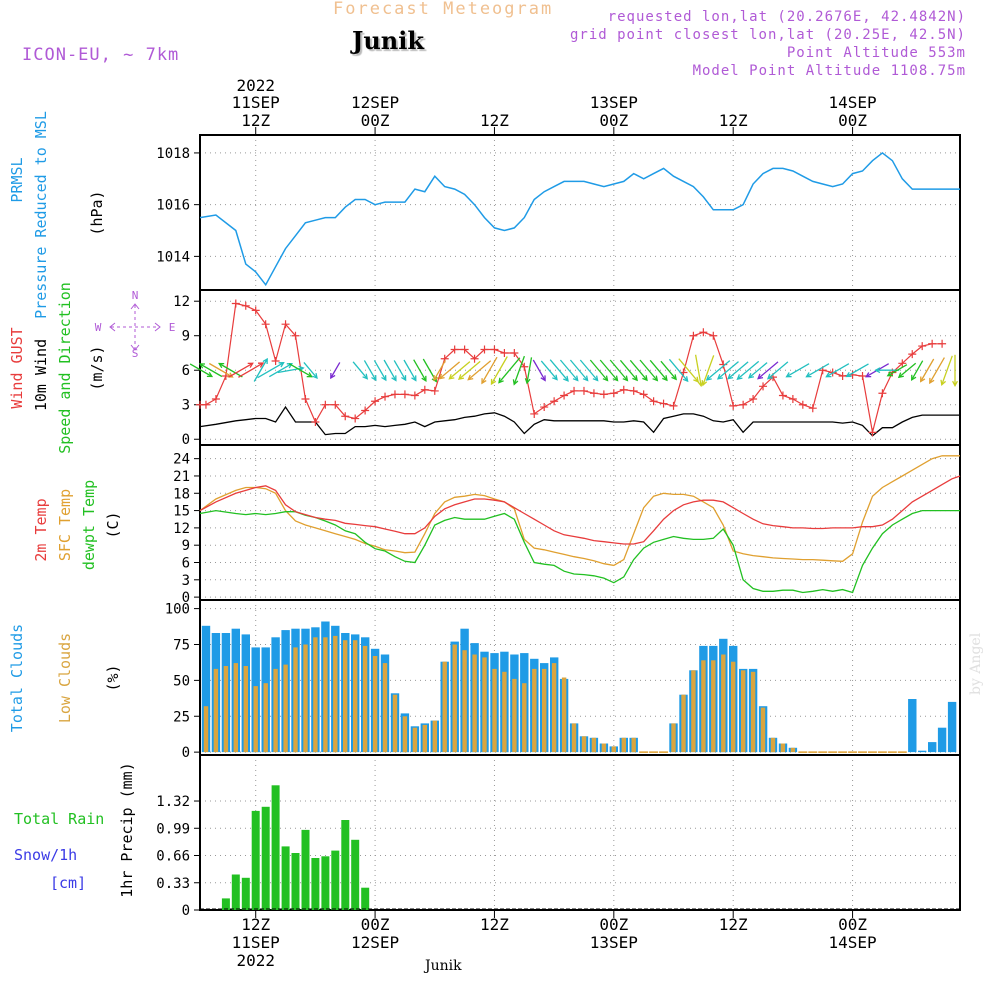 The width and height of the screenshot is (1000, 1000). What do you see at coordinates (173, 206) in the screenshot?
I see `y-tick-label: 1016` at bounding box center [173, 206].